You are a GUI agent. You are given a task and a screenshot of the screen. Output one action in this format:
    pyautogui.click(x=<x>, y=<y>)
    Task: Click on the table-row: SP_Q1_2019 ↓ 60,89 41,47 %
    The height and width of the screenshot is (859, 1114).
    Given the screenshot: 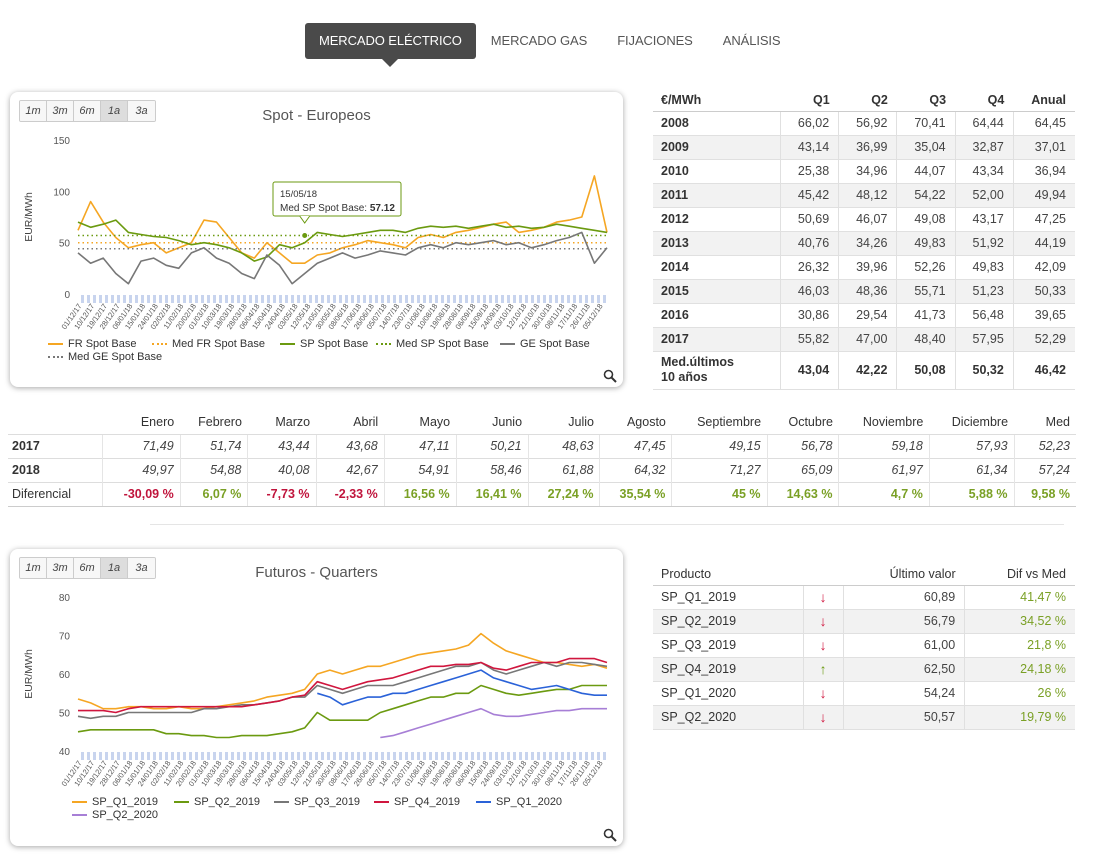 What is the action you would take?
    pyautogui.click(x=864, y=597)
    